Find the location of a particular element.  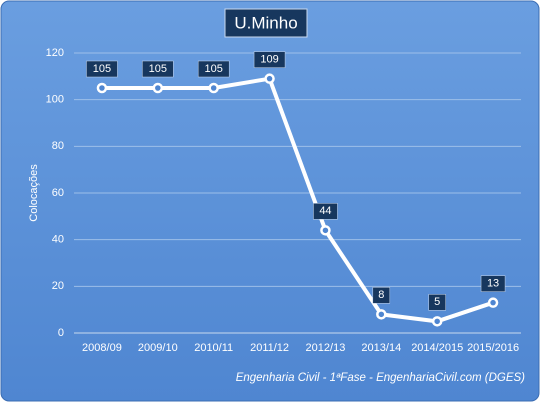

title-box is located at coordinates (266, 23).